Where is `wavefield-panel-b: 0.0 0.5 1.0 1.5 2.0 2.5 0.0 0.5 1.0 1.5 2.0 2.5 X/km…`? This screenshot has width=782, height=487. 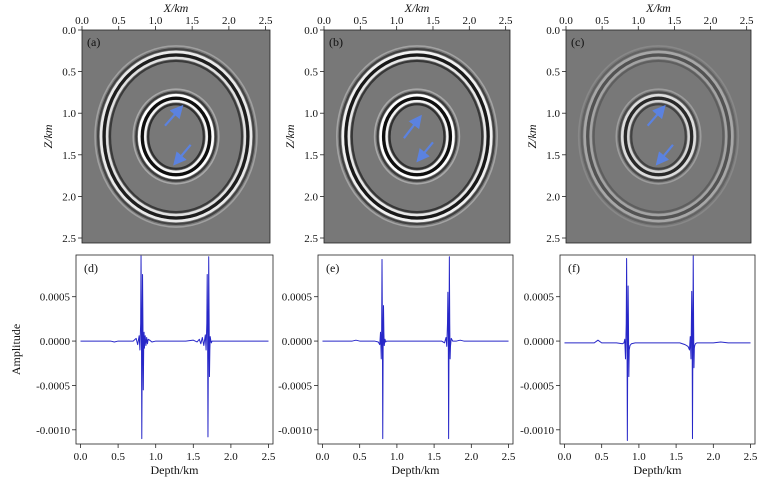
wavefield-panel-b: 0.0 0.5 1.0 1.5 2.0 2.5 0.0 0.5 1.0 1.5 2.0 2.5 X/km… is located at coordinates (398, 123).